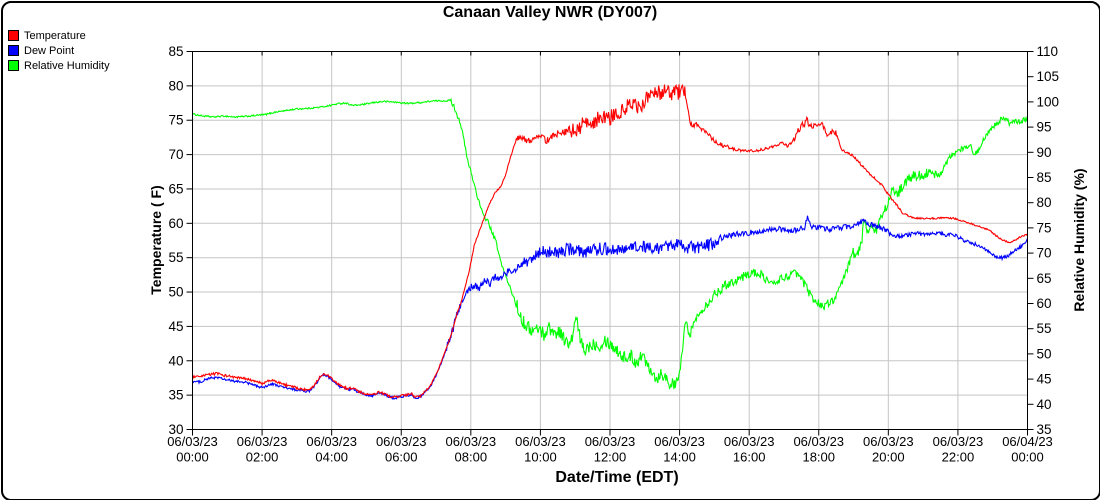 This screenshot has height=500, width=1100. Describe the element at coordinates (1044, 404) in the screenshot. I see `right-tick-label: 40` at that location.